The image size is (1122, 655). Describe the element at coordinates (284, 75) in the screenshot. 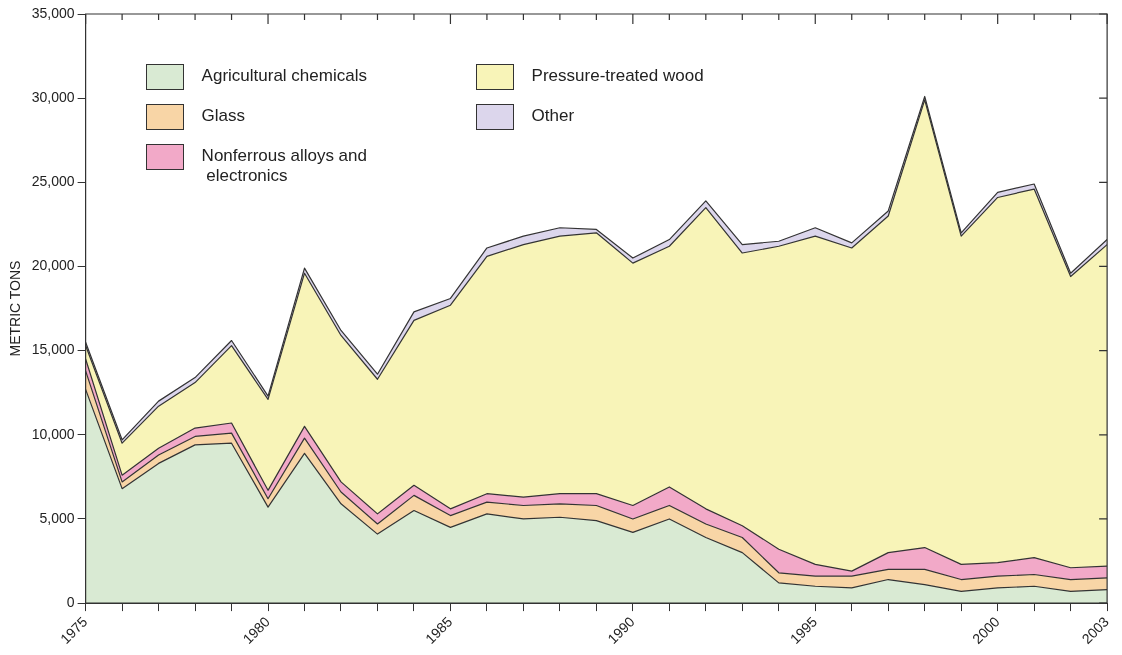

I see `legend-label: Agricultural chemicals` at that location.